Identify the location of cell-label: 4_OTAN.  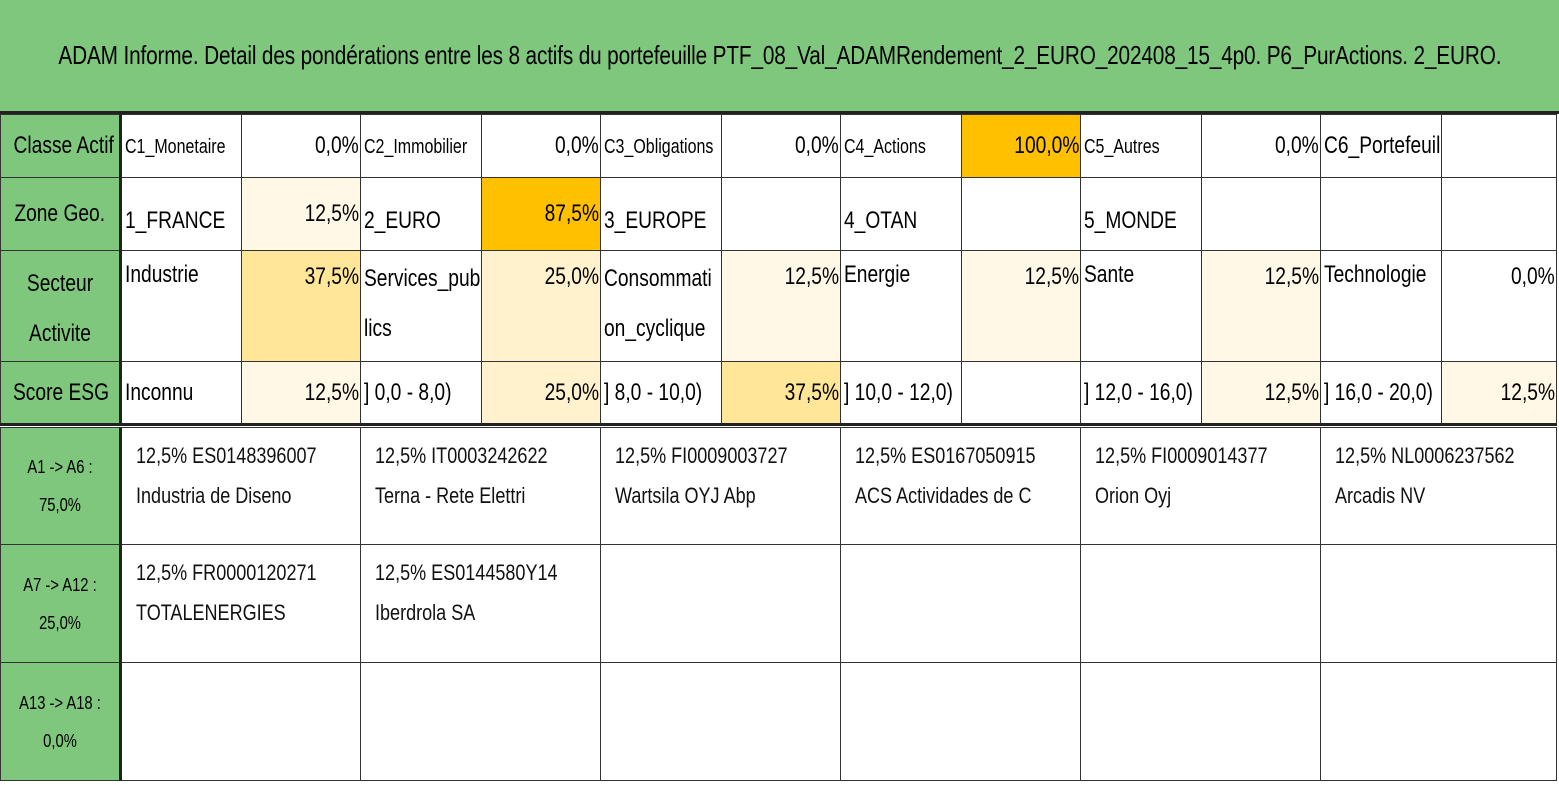
(901, 214).